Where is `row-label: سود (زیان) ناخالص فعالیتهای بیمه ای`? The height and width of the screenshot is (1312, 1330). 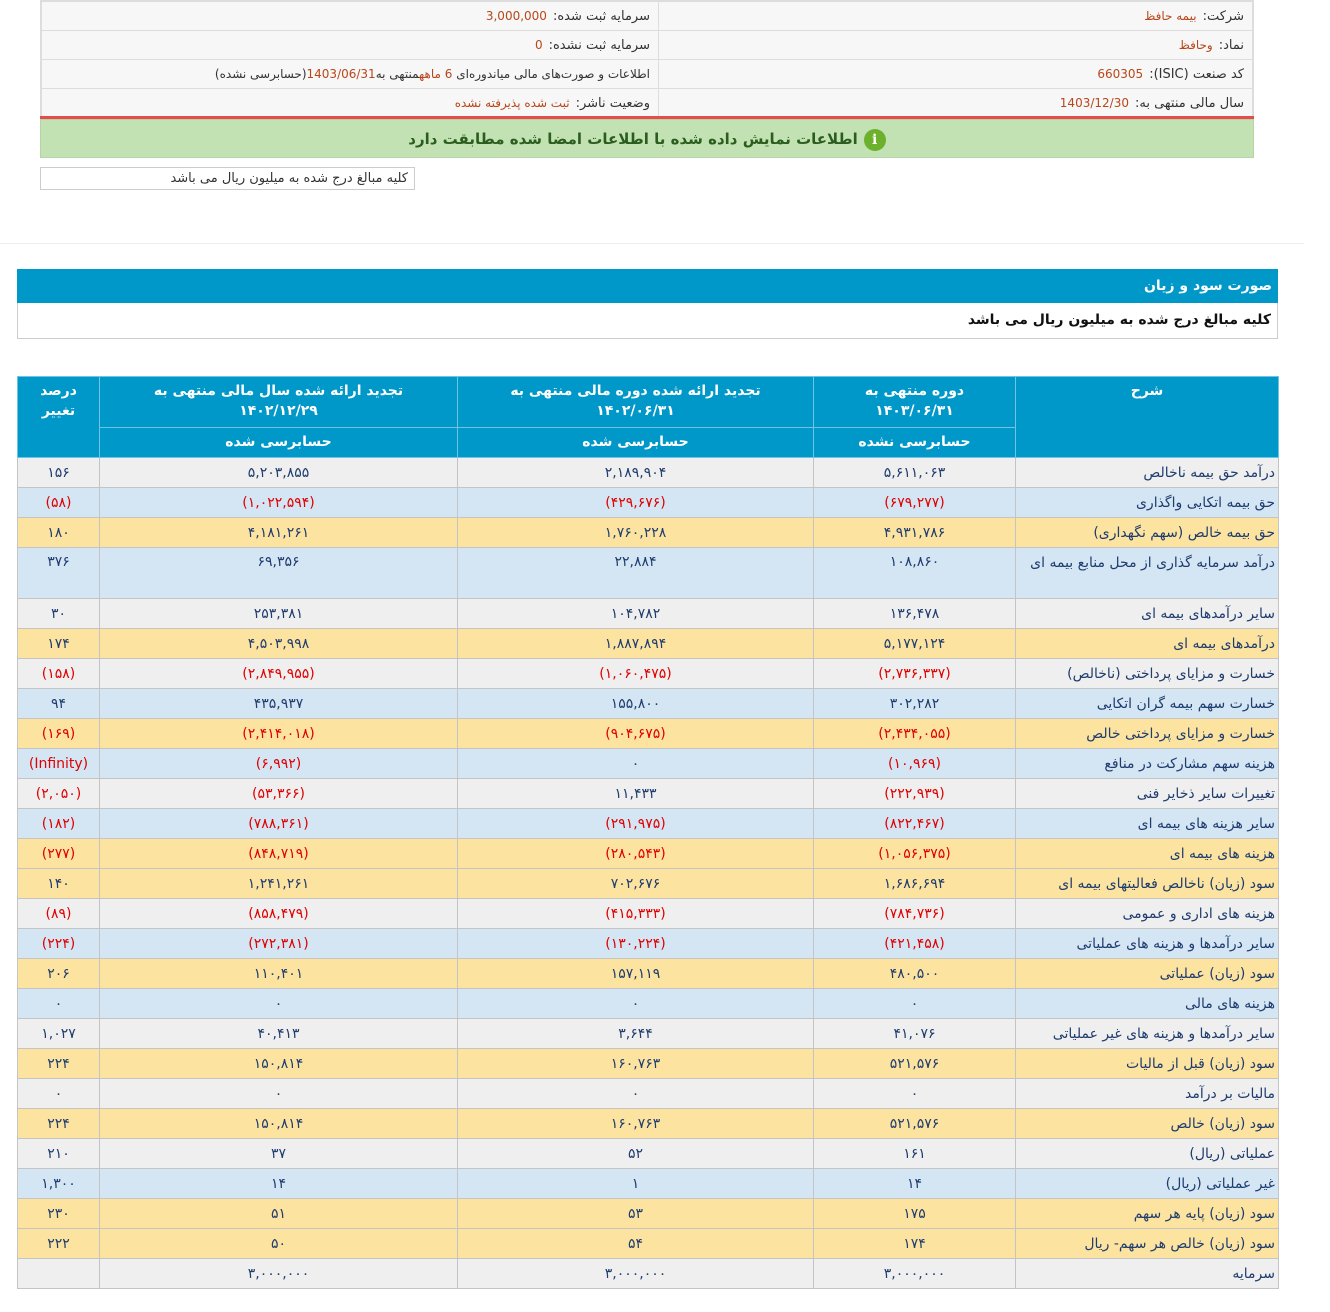 row-label: سود (زیان) ناخالص فعالیتهای بیمه ای is located at coordinates (1147, 883).